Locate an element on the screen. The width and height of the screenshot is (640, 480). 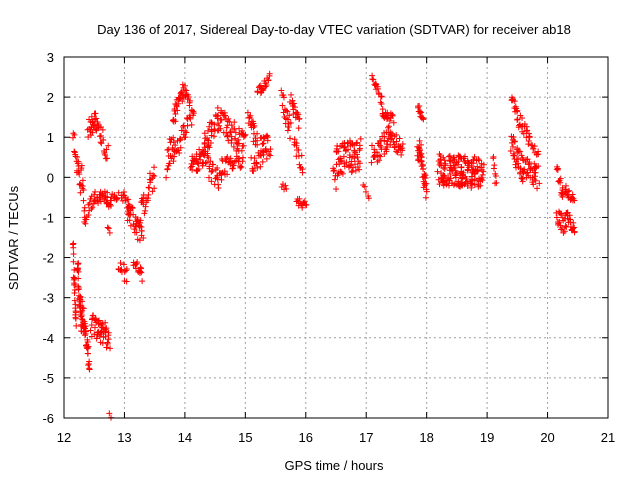
x-tick-label: 15 is located at coordinates (245, 437).